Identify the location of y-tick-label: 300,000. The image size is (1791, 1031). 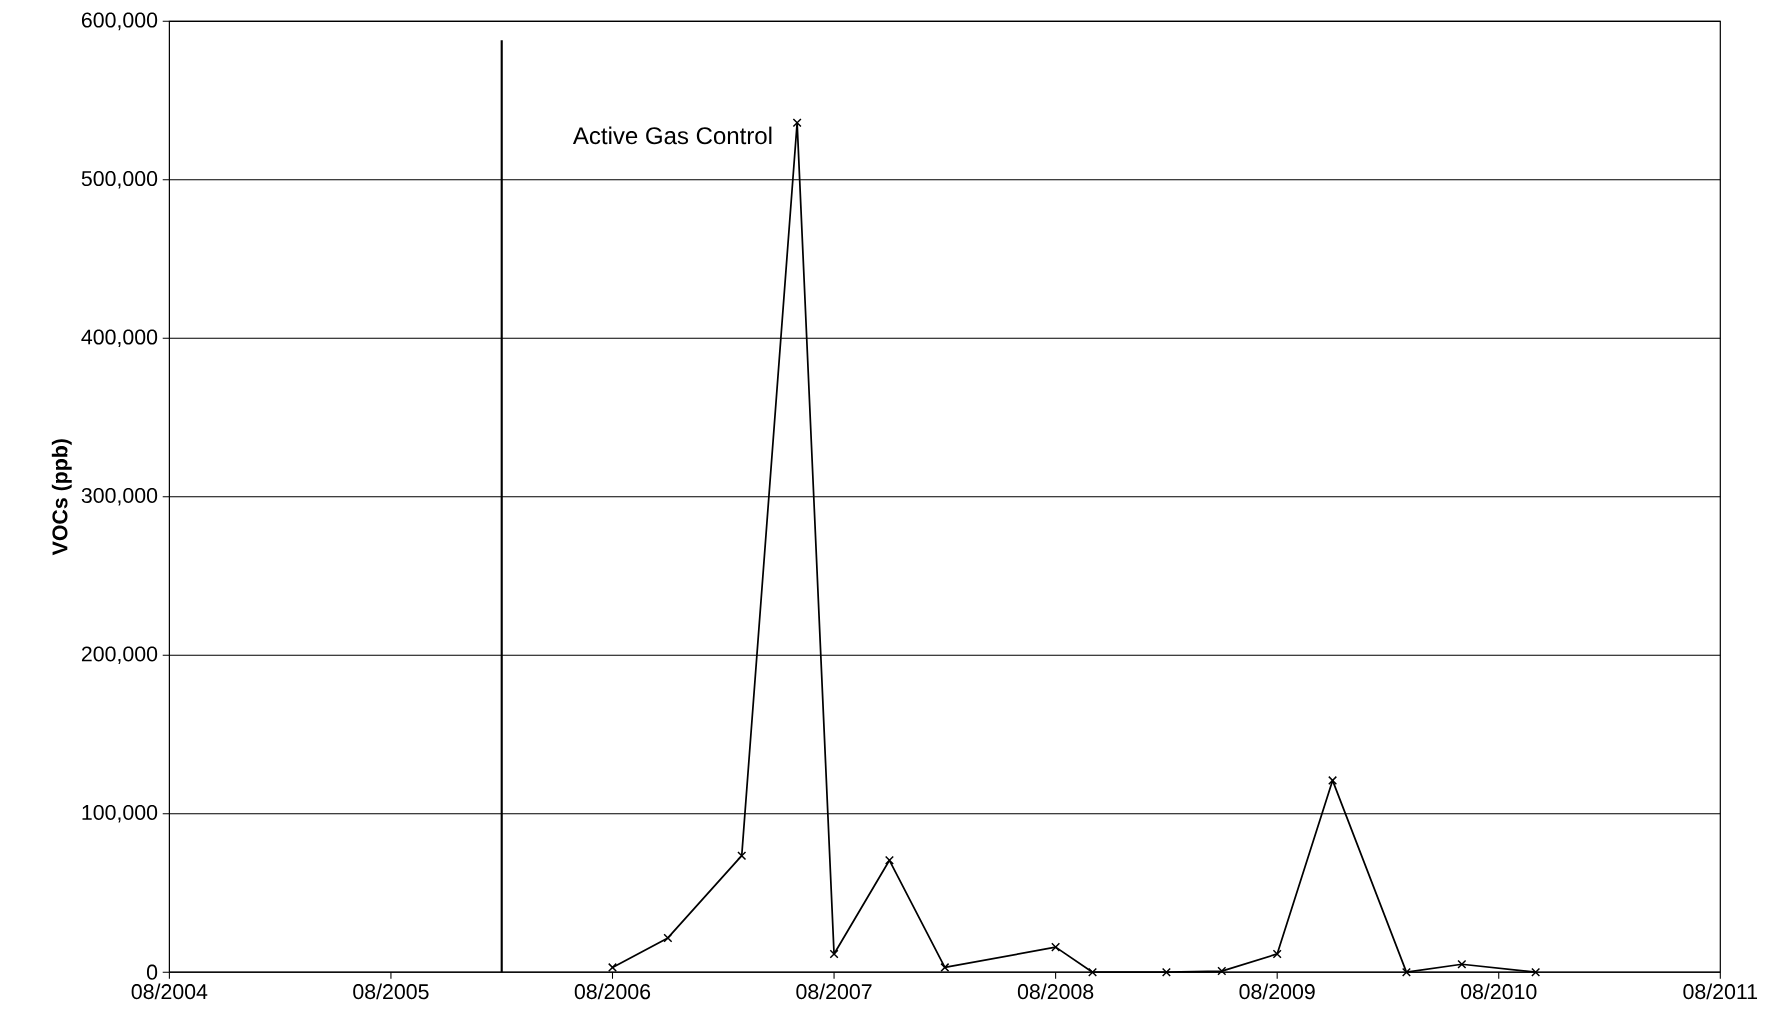
(119, 497).